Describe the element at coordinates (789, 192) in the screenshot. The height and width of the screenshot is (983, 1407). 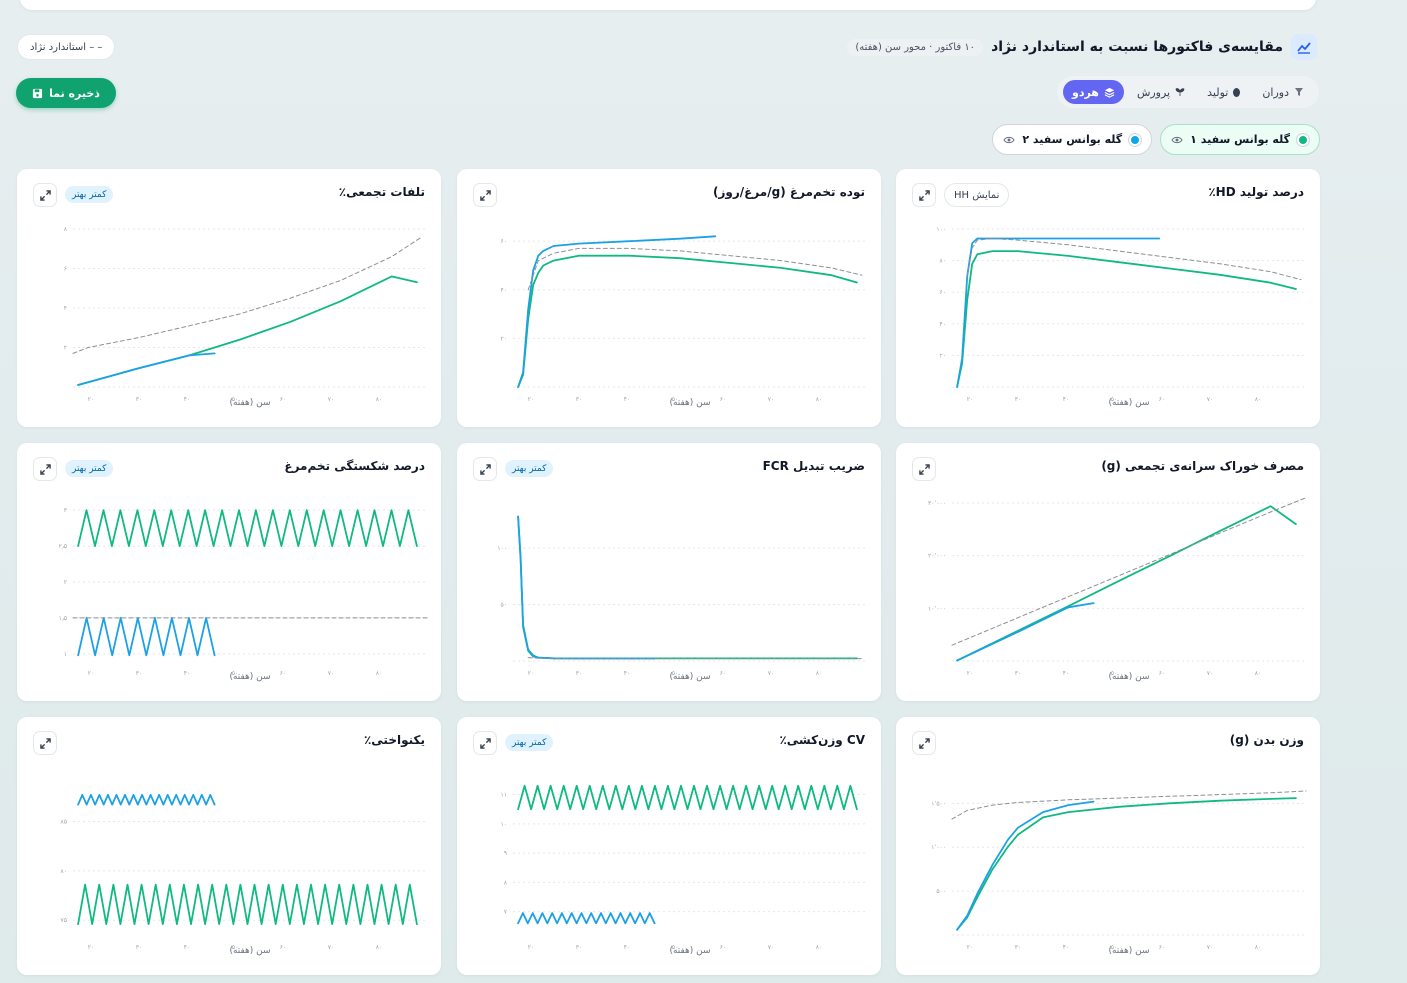
I see `chart-title: توده تخم‌مرغ (g/مرغ/روز)` at that location.